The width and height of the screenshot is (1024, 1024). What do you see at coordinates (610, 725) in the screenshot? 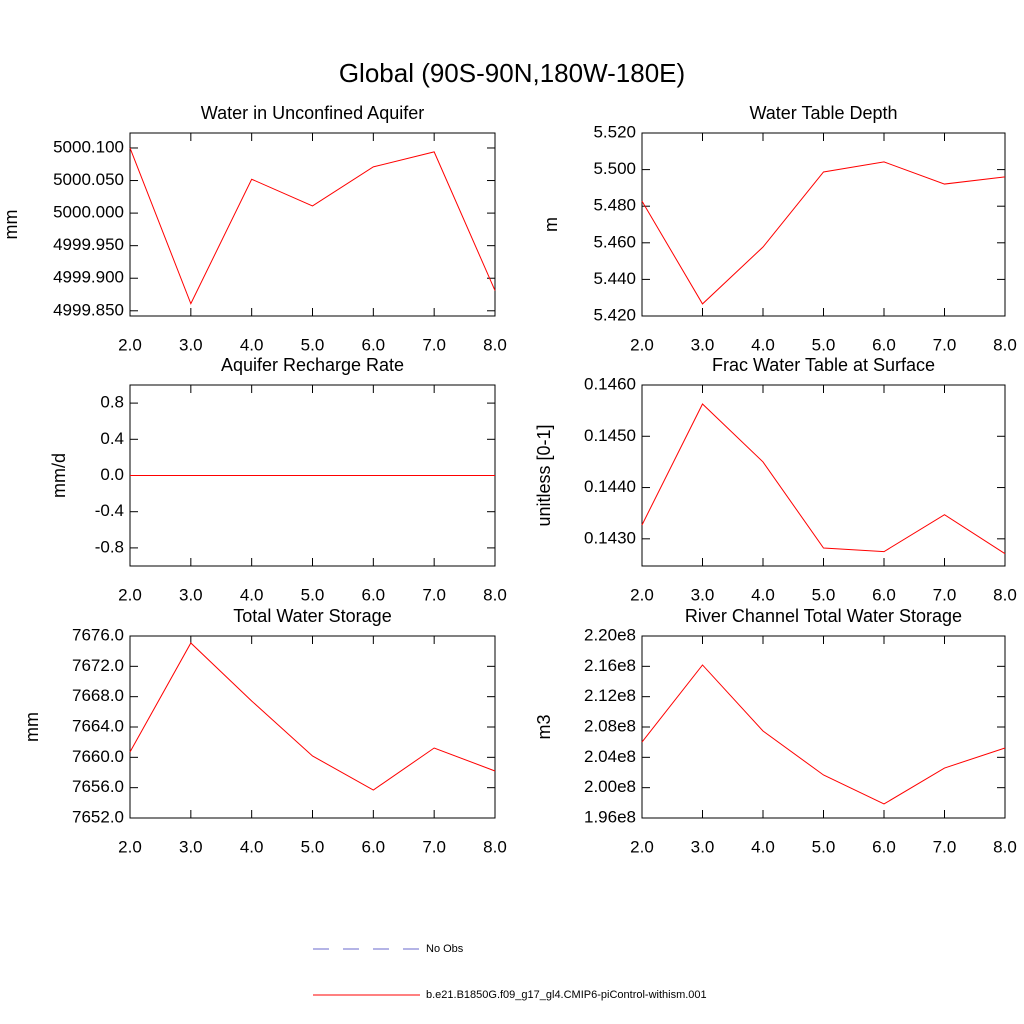
I see `y-tick-label: 2.08e8` at bounding box center [610, 725].